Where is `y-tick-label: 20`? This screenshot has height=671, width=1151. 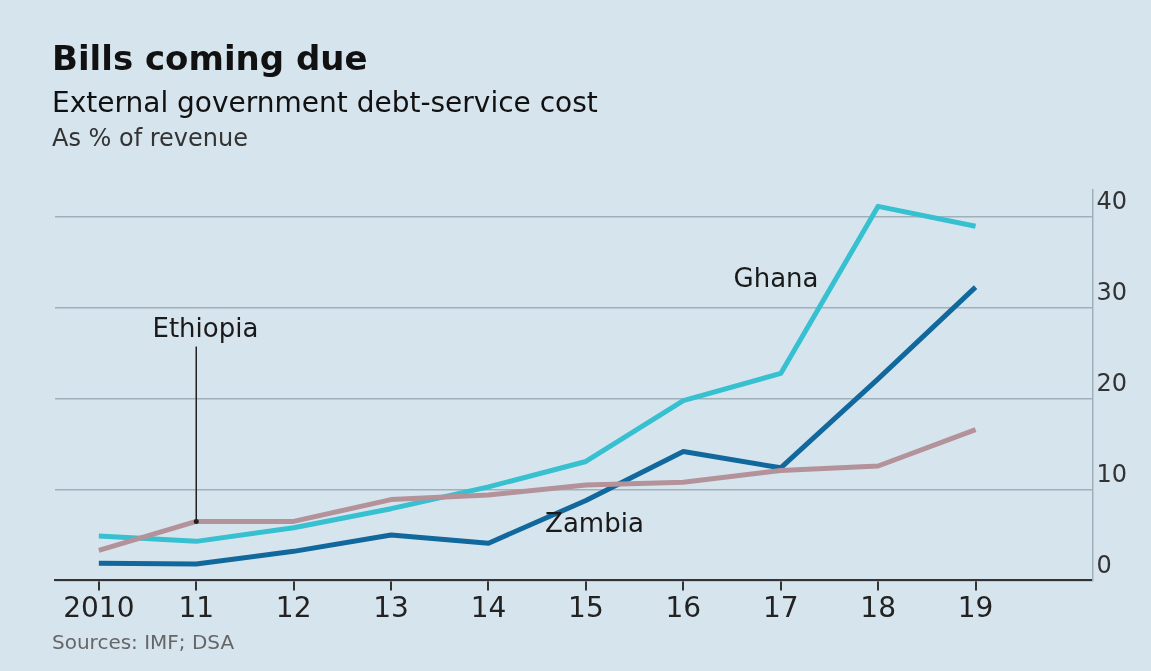
y-tick-label: 20 is located at coordinates (1112, 383).